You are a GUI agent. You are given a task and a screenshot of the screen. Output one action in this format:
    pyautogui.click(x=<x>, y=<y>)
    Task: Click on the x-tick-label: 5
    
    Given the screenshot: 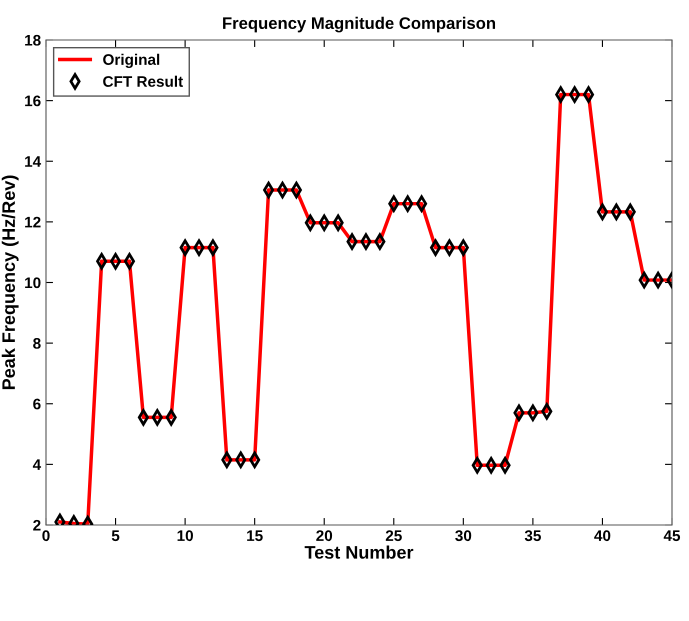 What is the action you would take?
    pyautogui.click(x=116, y=536)
    